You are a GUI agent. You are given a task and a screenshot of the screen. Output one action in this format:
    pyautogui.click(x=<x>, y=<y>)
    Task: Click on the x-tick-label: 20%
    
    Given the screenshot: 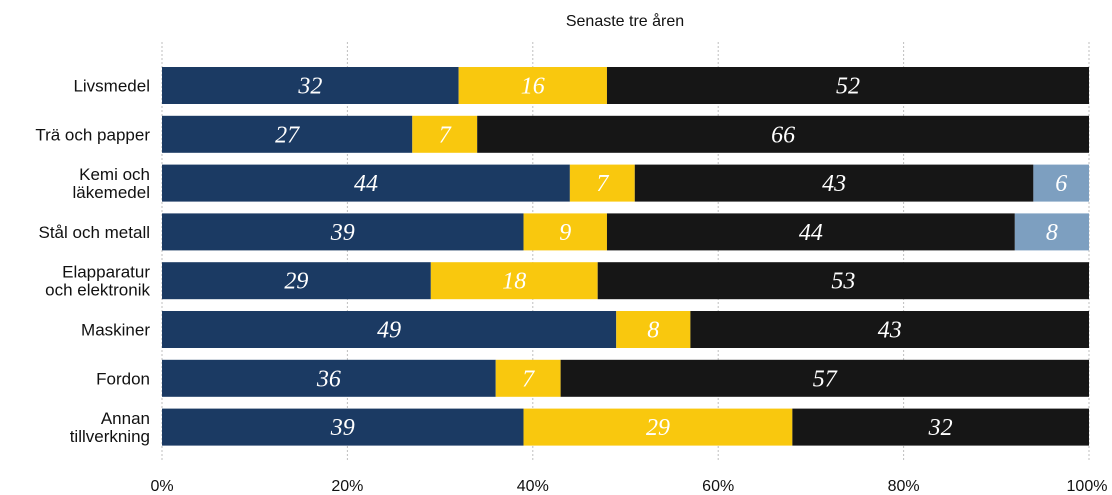 What is the action you would take?
    pyautogui.click(x=347, y=486)
    